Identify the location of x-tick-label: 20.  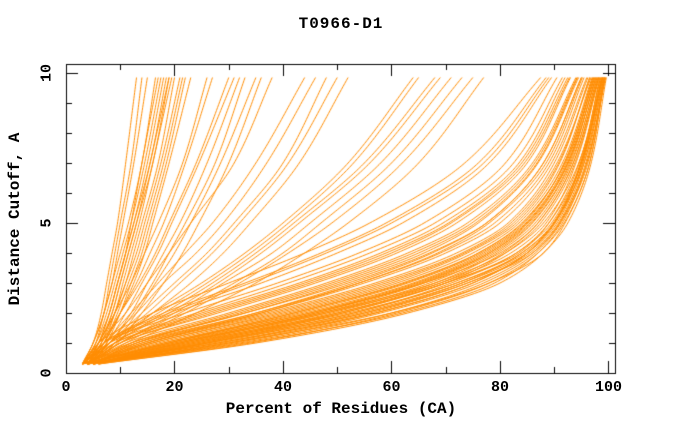
(174, 387).